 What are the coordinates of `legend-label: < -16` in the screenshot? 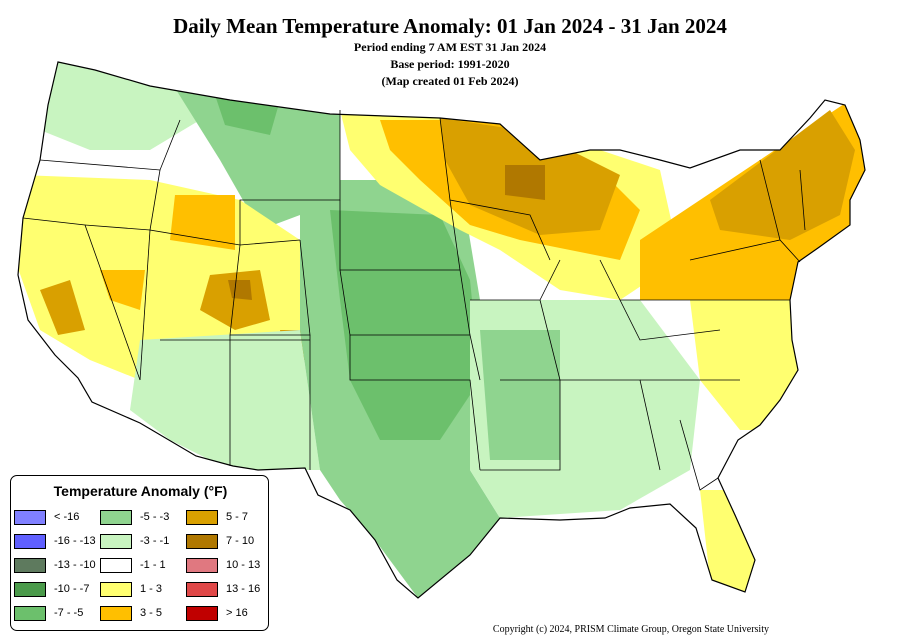 It's located at (67, 517).